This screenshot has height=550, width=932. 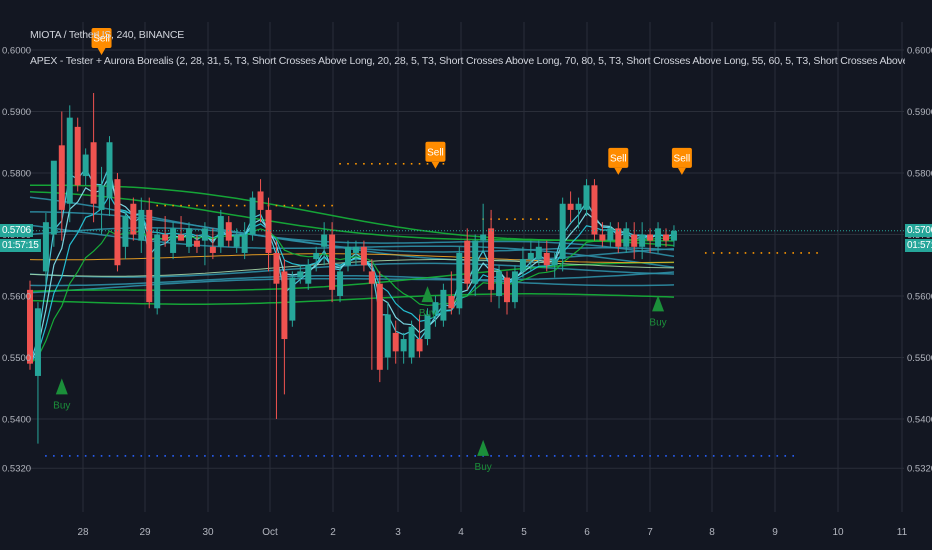 I want to click on time-tick-label: 7, so click(x=650, y=532).